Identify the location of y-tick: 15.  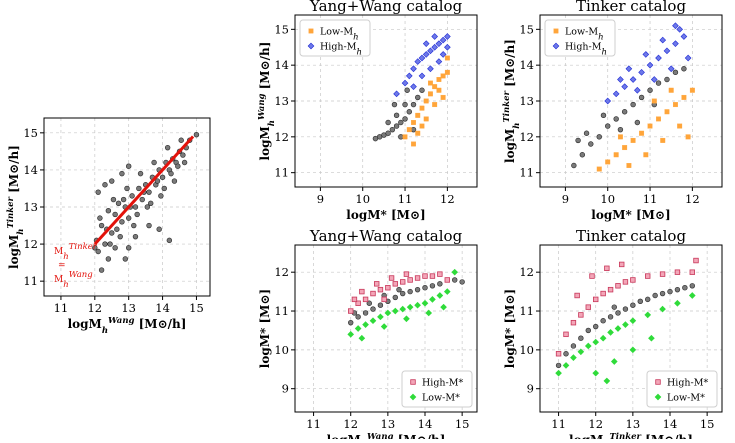
(529, 29).